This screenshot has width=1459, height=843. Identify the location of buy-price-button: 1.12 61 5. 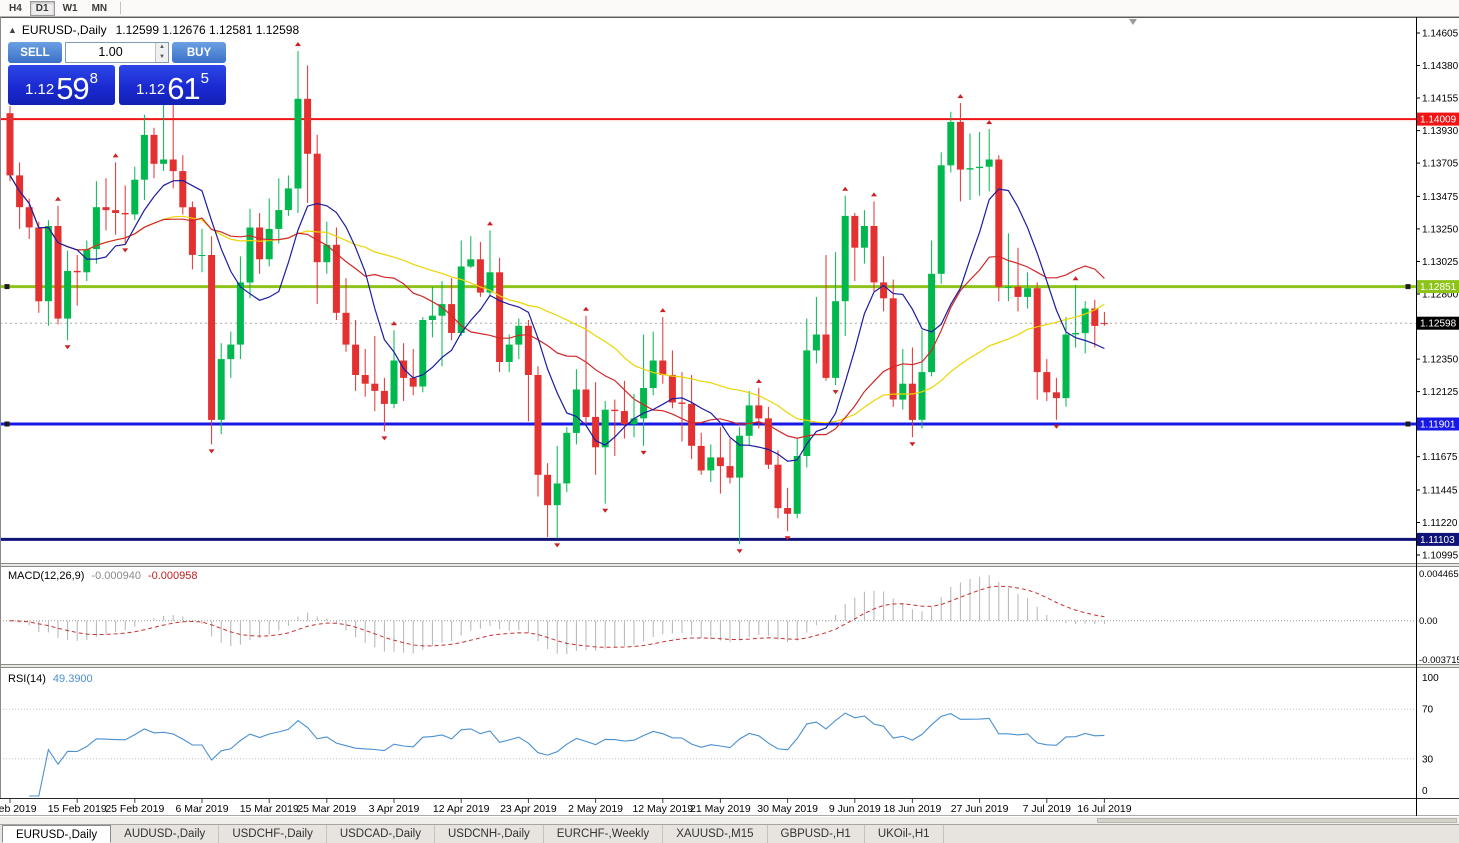
(172, 85).